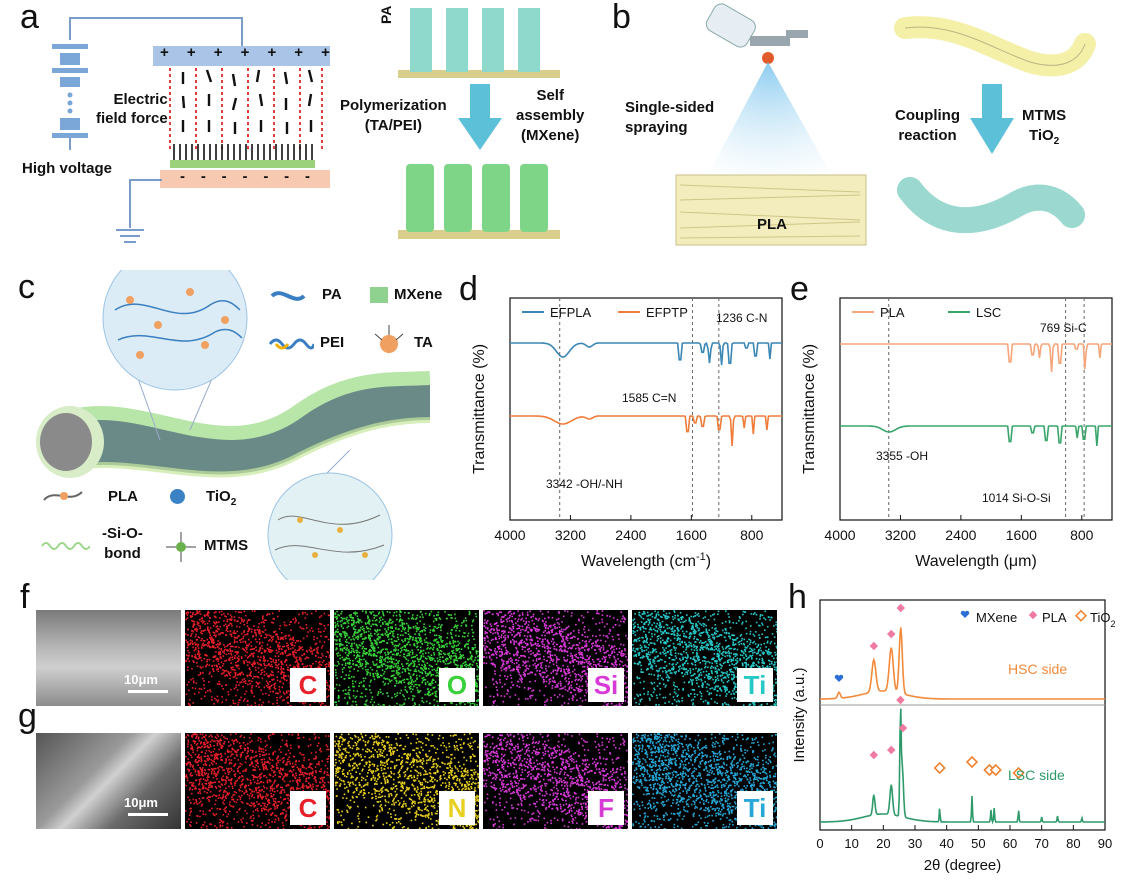 The height and width of the screenshot is (886, 1139). What do you see at coordinates (799, 714) in the screenshot?
I see `y-axis-label: Intensity (a.u.)` at bounding box center [799, 714].